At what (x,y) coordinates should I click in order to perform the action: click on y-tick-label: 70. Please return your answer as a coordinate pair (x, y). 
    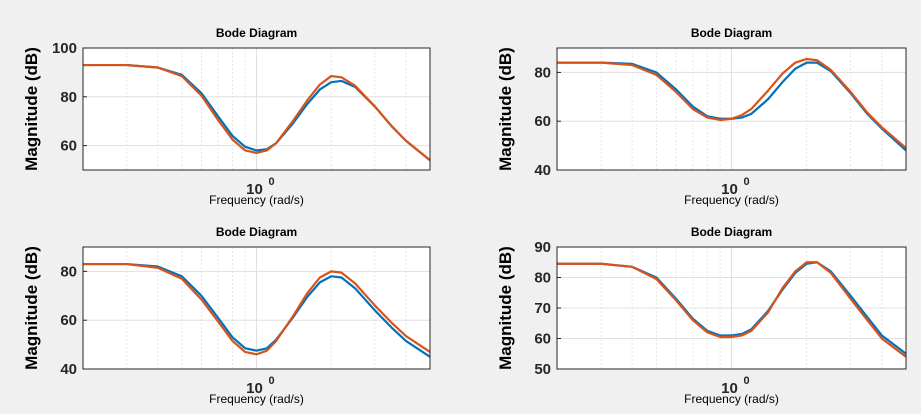
    Looking at the image, I should click on (542, 308).